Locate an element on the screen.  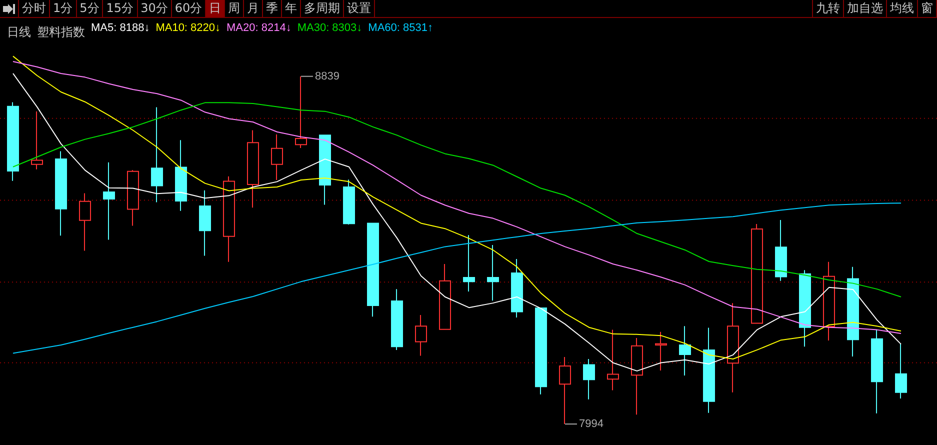
chart-title: 日线 is located at coordinates (19, 32).